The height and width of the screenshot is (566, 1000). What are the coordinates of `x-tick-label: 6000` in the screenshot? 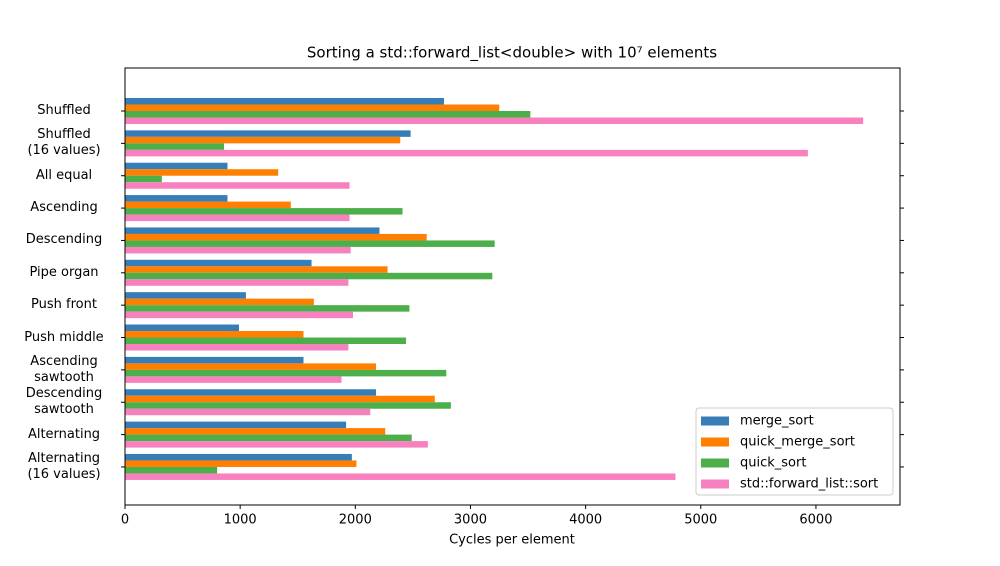 It's located at (815, 520).